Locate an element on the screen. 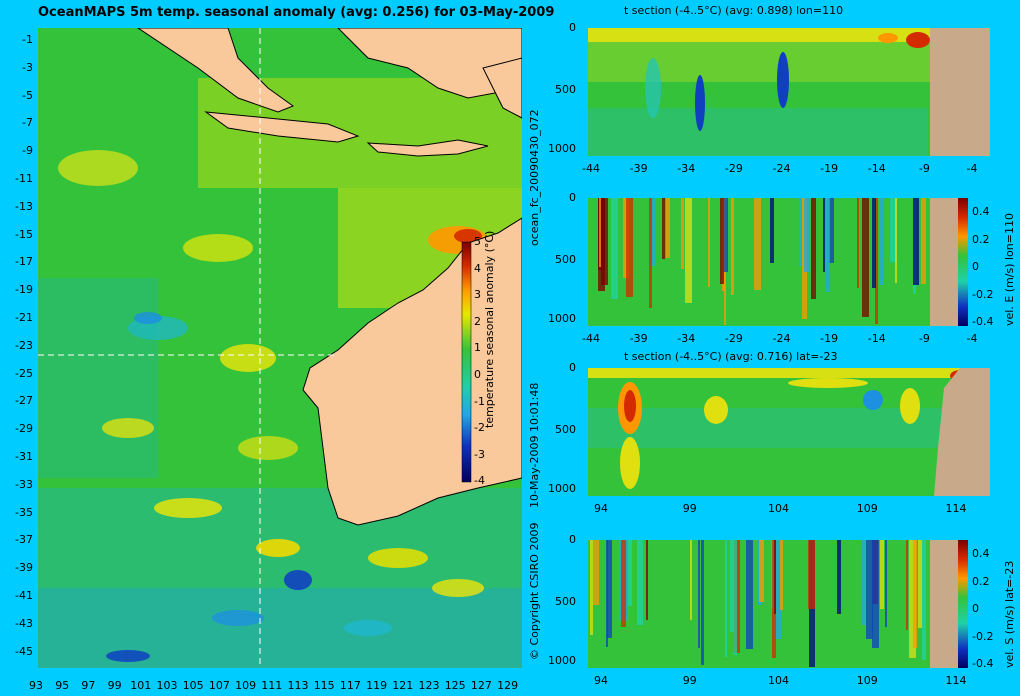 The height and width of the screenshot is (696, 1020). panel2-colorbar-label: vel. E (m/s) lon=110 is located at coordinates (1009, 269).